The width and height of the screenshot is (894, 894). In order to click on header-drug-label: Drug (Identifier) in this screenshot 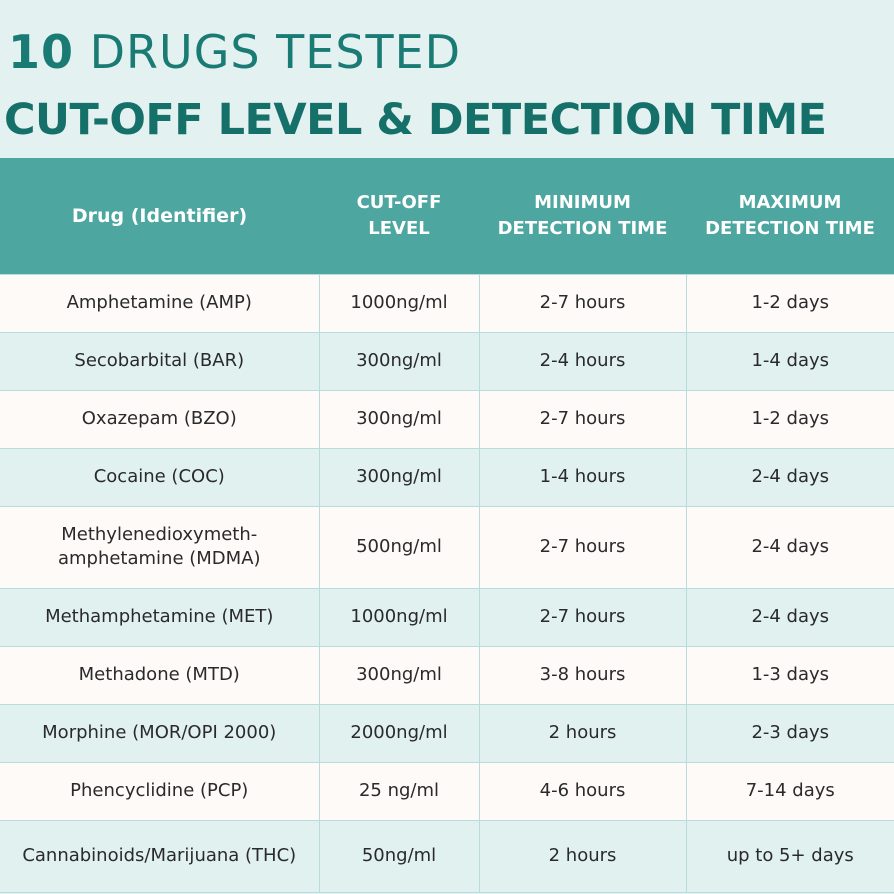, I will do `click(159, 215)`.